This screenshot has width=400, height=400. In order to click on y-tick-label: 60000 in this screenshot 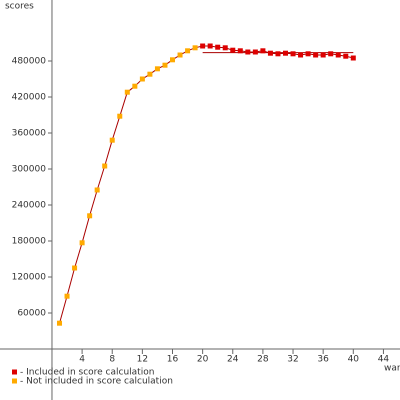, I will do `click(31, 314)`.